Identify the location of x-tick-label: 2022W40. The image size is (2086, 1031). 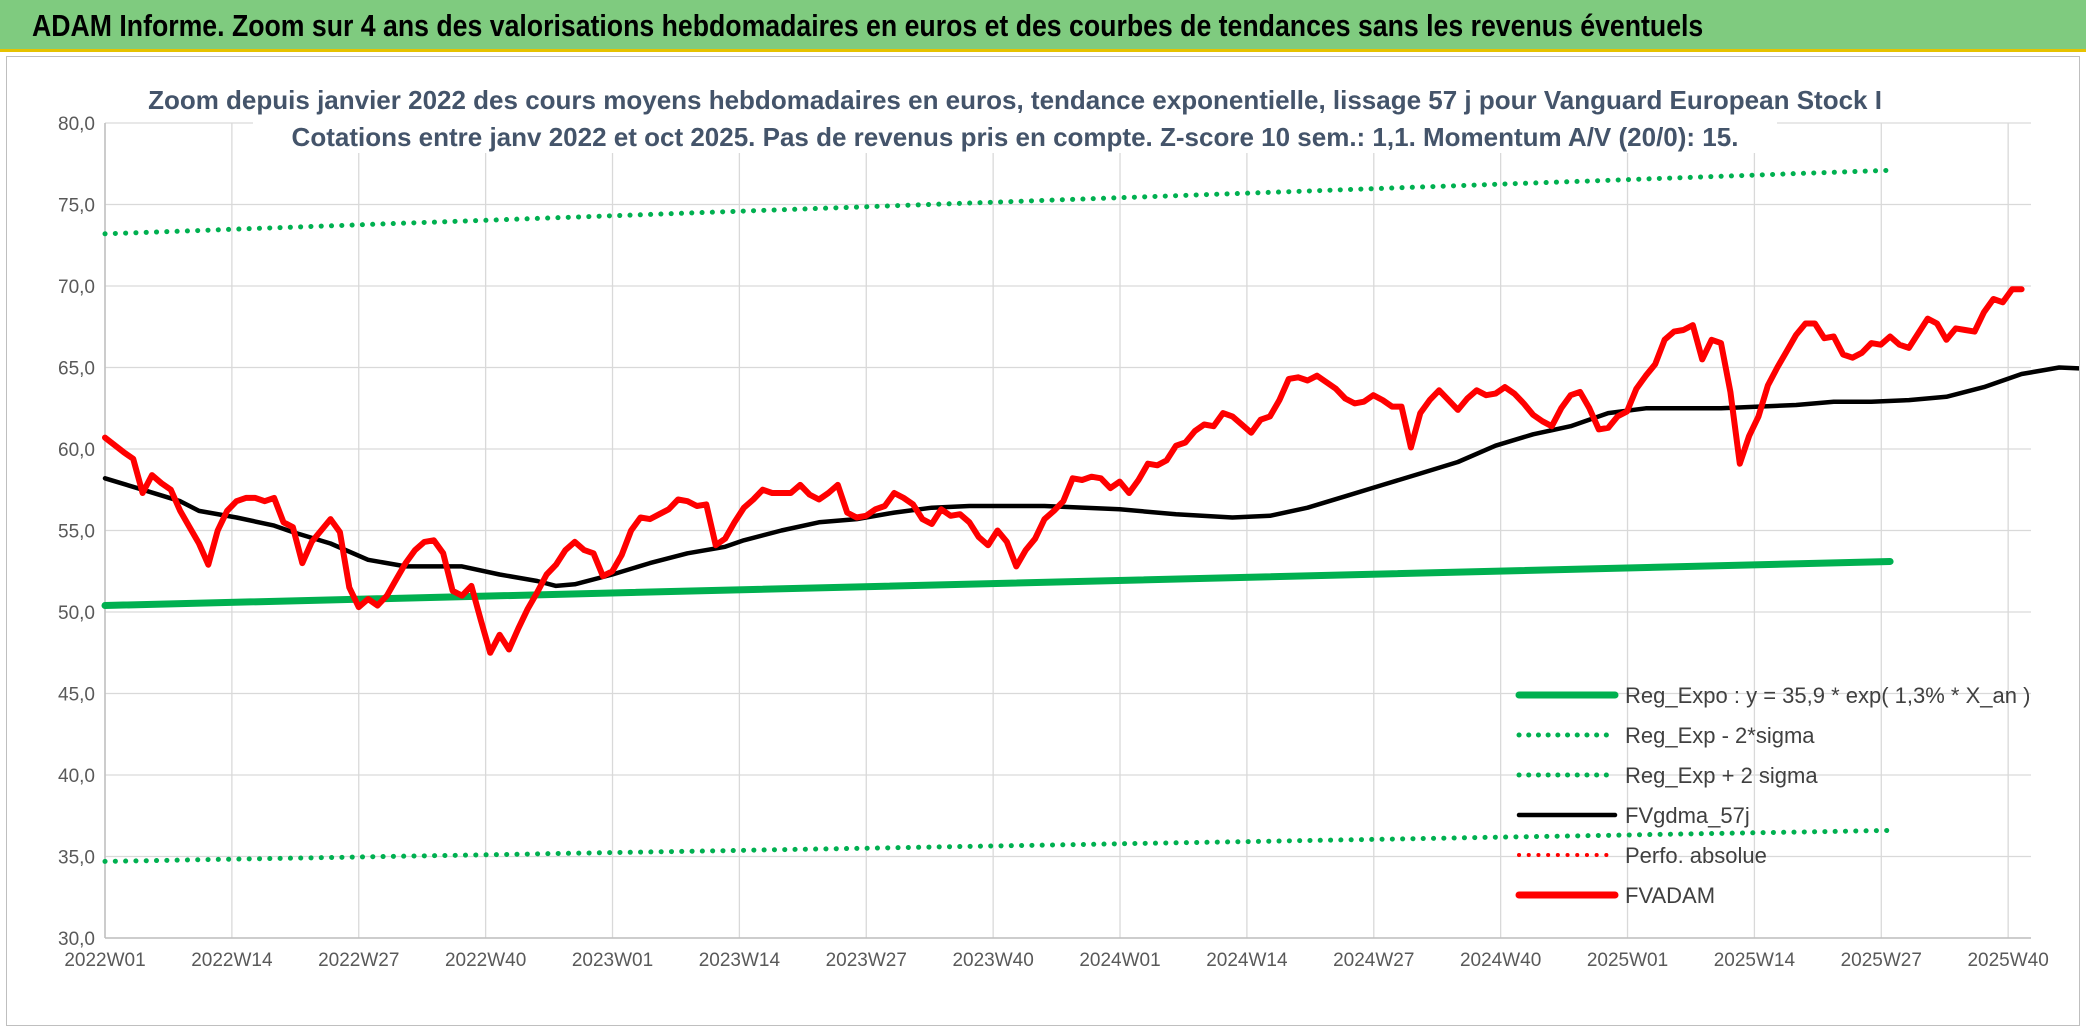
(485, 960).